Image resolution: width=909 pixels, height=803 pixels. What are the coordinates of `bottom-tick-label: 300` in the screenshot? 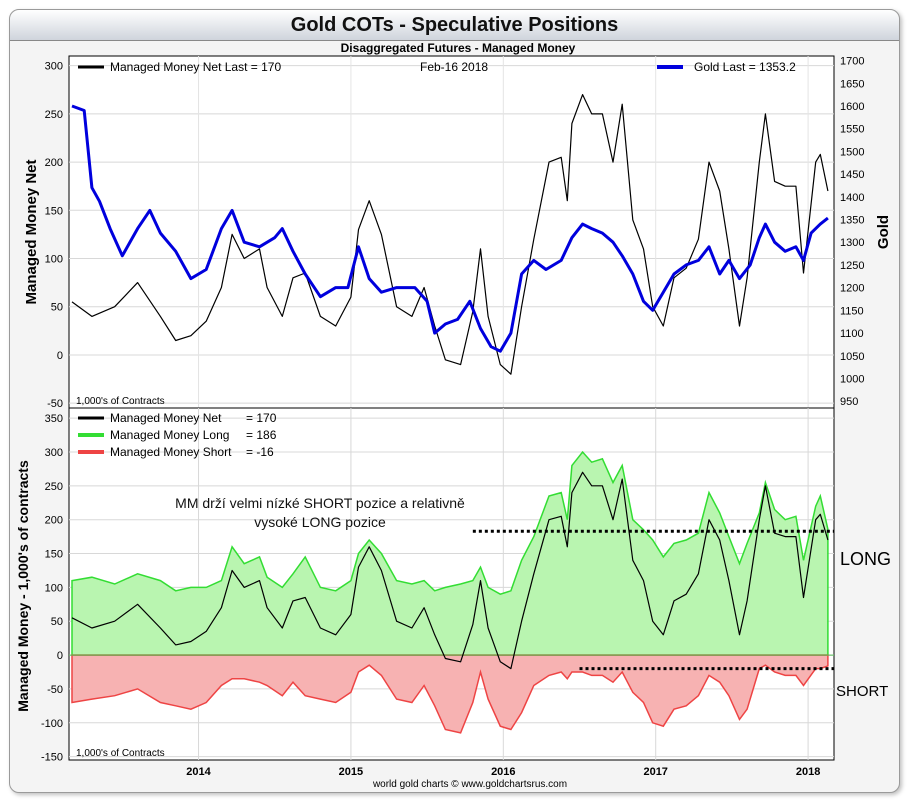 It's located at (54, 453).